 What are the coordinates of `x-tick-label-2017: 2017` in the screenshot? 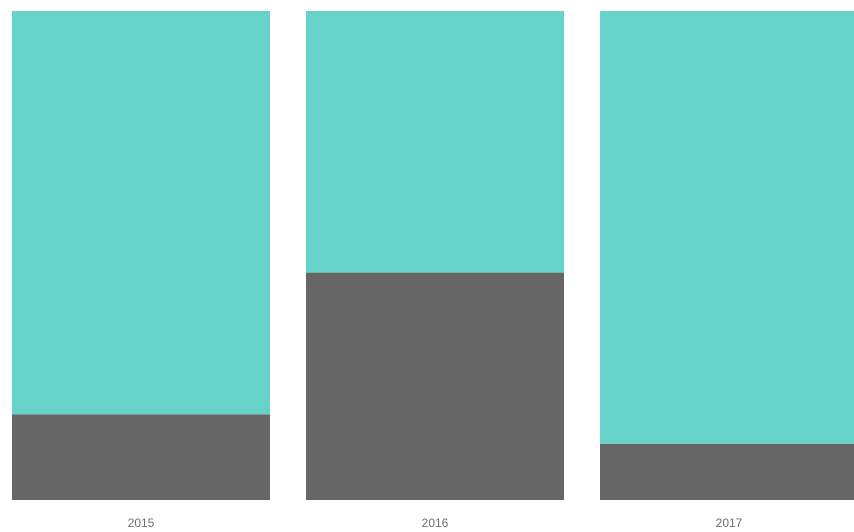 It's located at (729, 523).